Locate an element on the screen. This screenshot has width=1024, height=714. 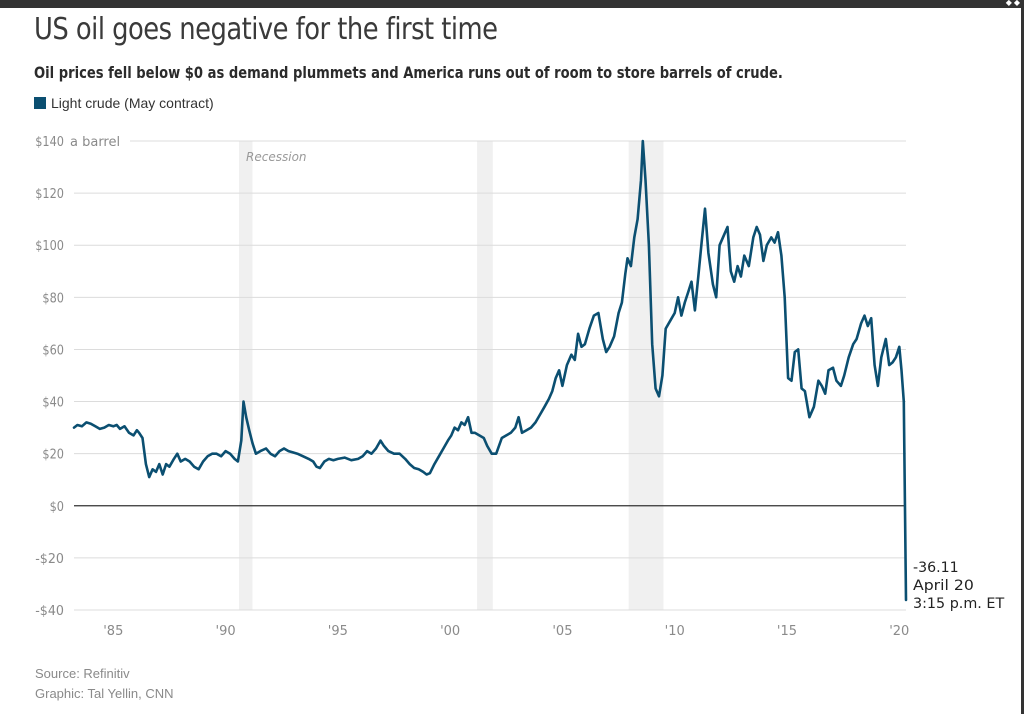
annotation-value: -36.11 is located at coordinates (936, 568).